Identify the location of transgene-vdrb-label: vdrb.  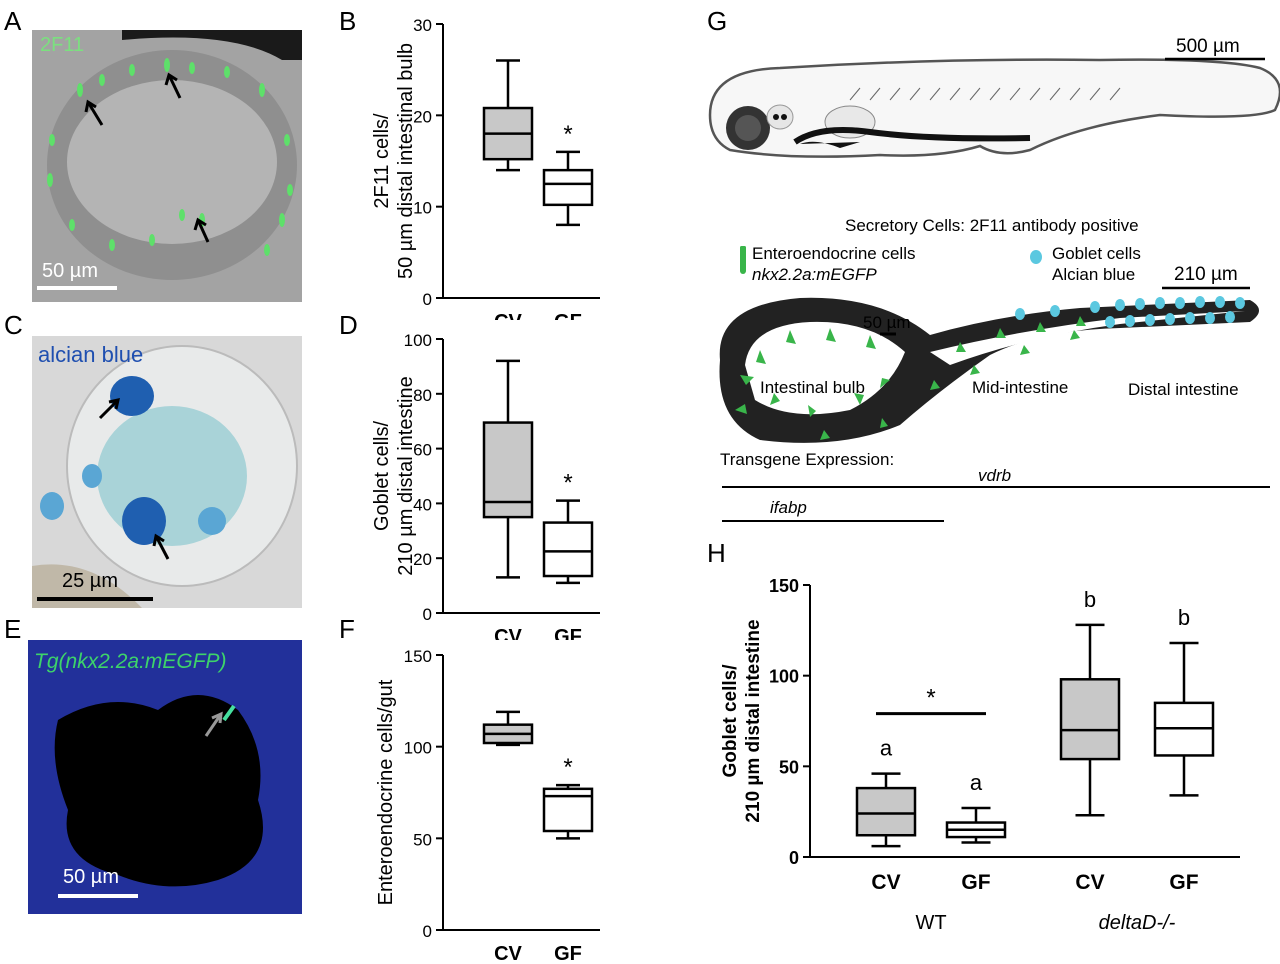
(995, 475).